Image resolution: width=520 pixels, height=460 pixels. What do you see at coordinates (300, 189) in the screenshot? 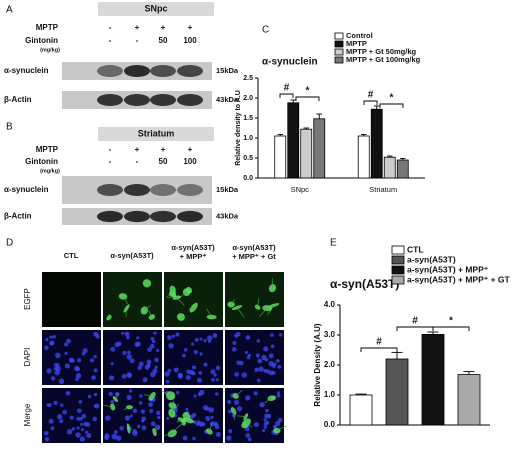
I see `x-tick-label: SNpc` at bounding box center [300, 189].